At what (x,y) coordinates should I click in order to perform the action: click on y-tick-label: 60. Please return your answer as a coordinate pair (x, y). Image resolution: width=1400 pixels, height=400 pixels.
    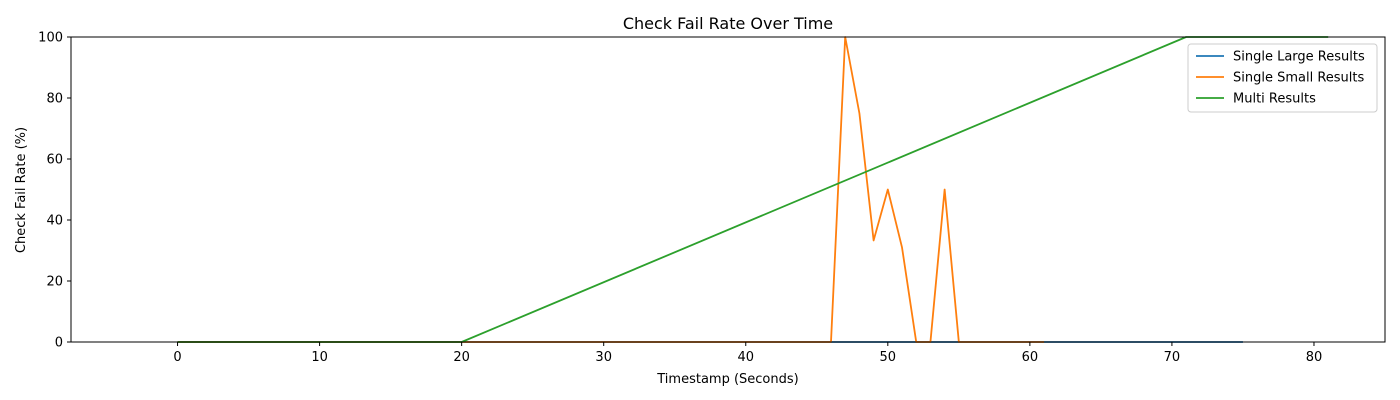
    Looking at the image, I should click on (54, 160).